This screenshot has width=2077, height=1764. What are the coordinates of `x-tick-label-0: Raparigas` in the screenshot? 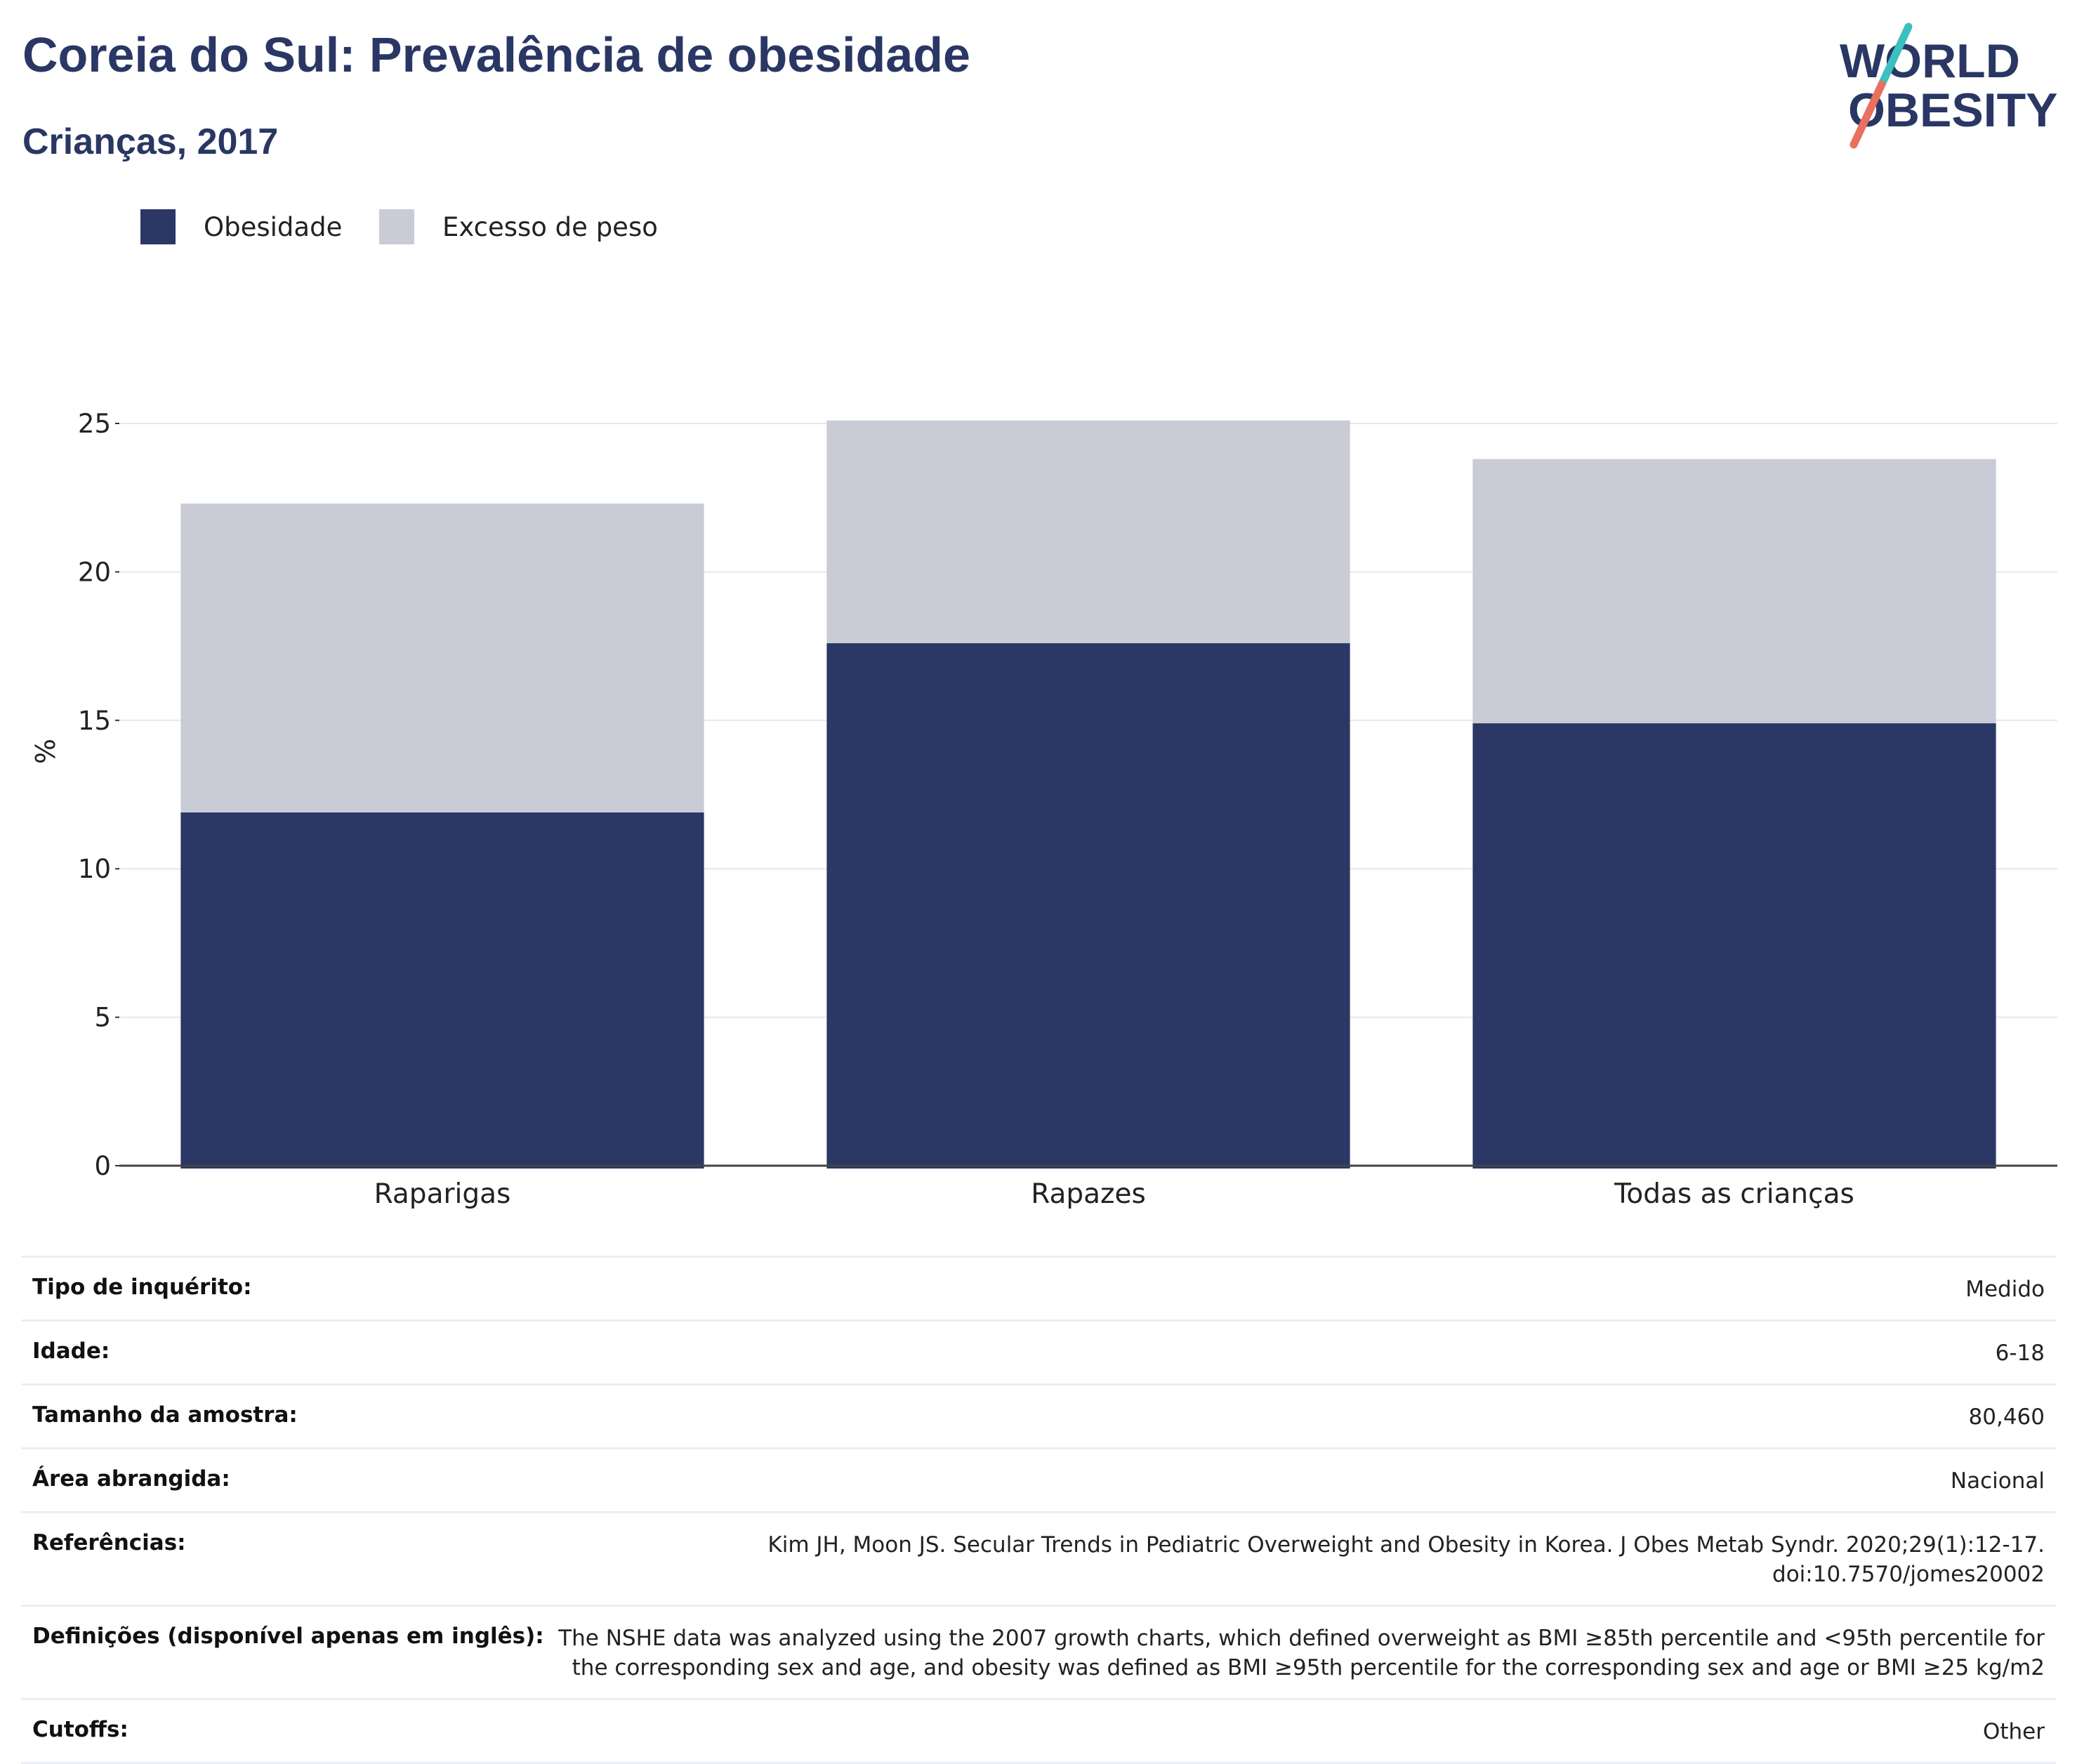 It's located at (442, 1194).